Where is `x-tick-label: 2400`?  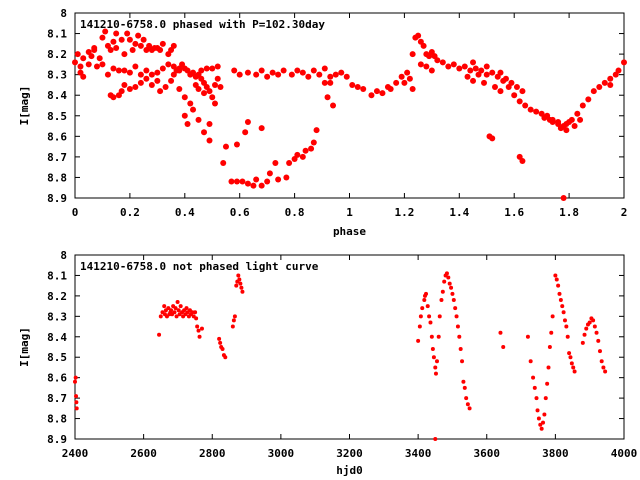 x-tick-label: 2400 is located at coordinates (75, 453).